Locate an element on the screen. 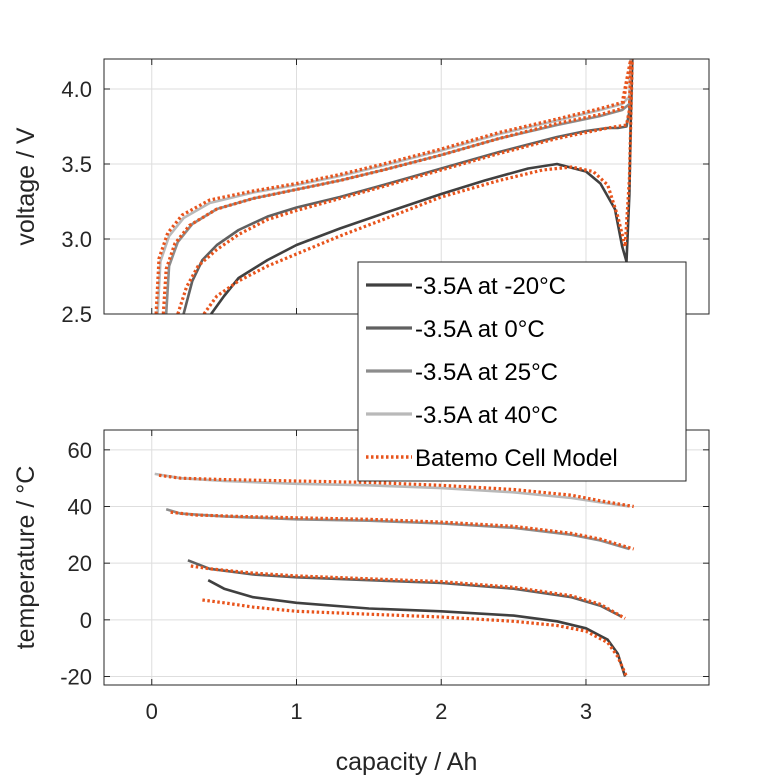 Image resolution: width=781 pixels, height=781 pixels. temperature-xtick-label: 1 is located at coordinates (296, 711).